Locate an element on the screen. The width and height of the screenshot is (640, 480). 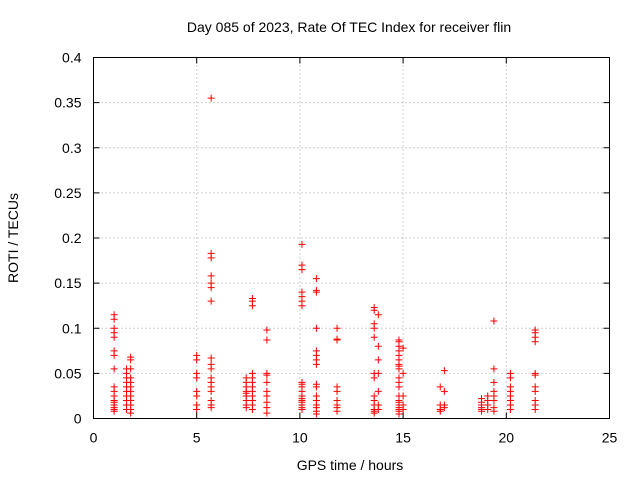
x-tick-label: 0 is located at coordinates (94, 438).